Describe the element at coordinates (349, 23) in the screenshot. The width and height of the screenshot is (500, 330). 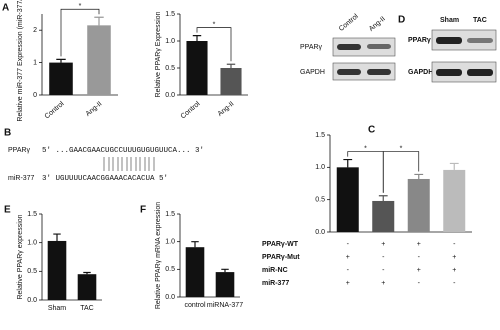
I see `lane-label: Control` at that location.